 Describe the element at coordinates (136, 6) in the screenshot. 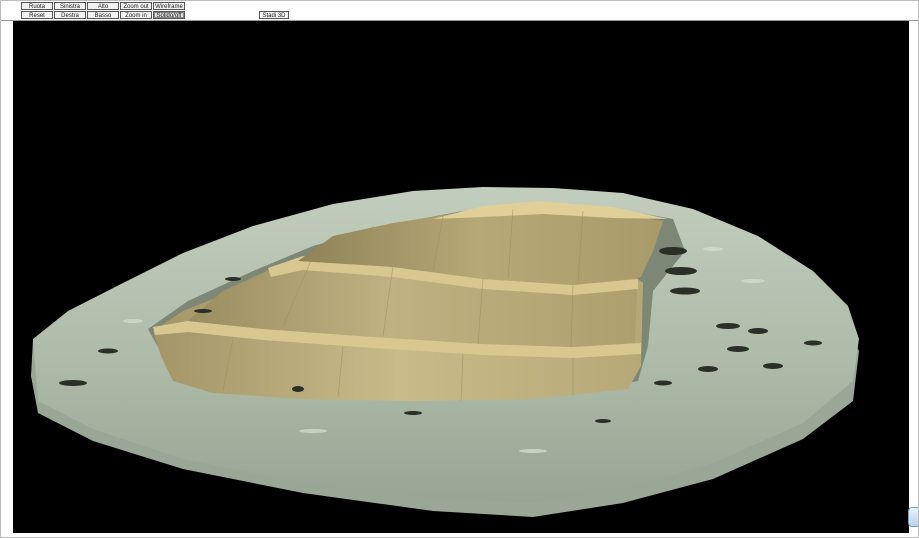

I see `zoom-out-button: Zoom out` at that location.